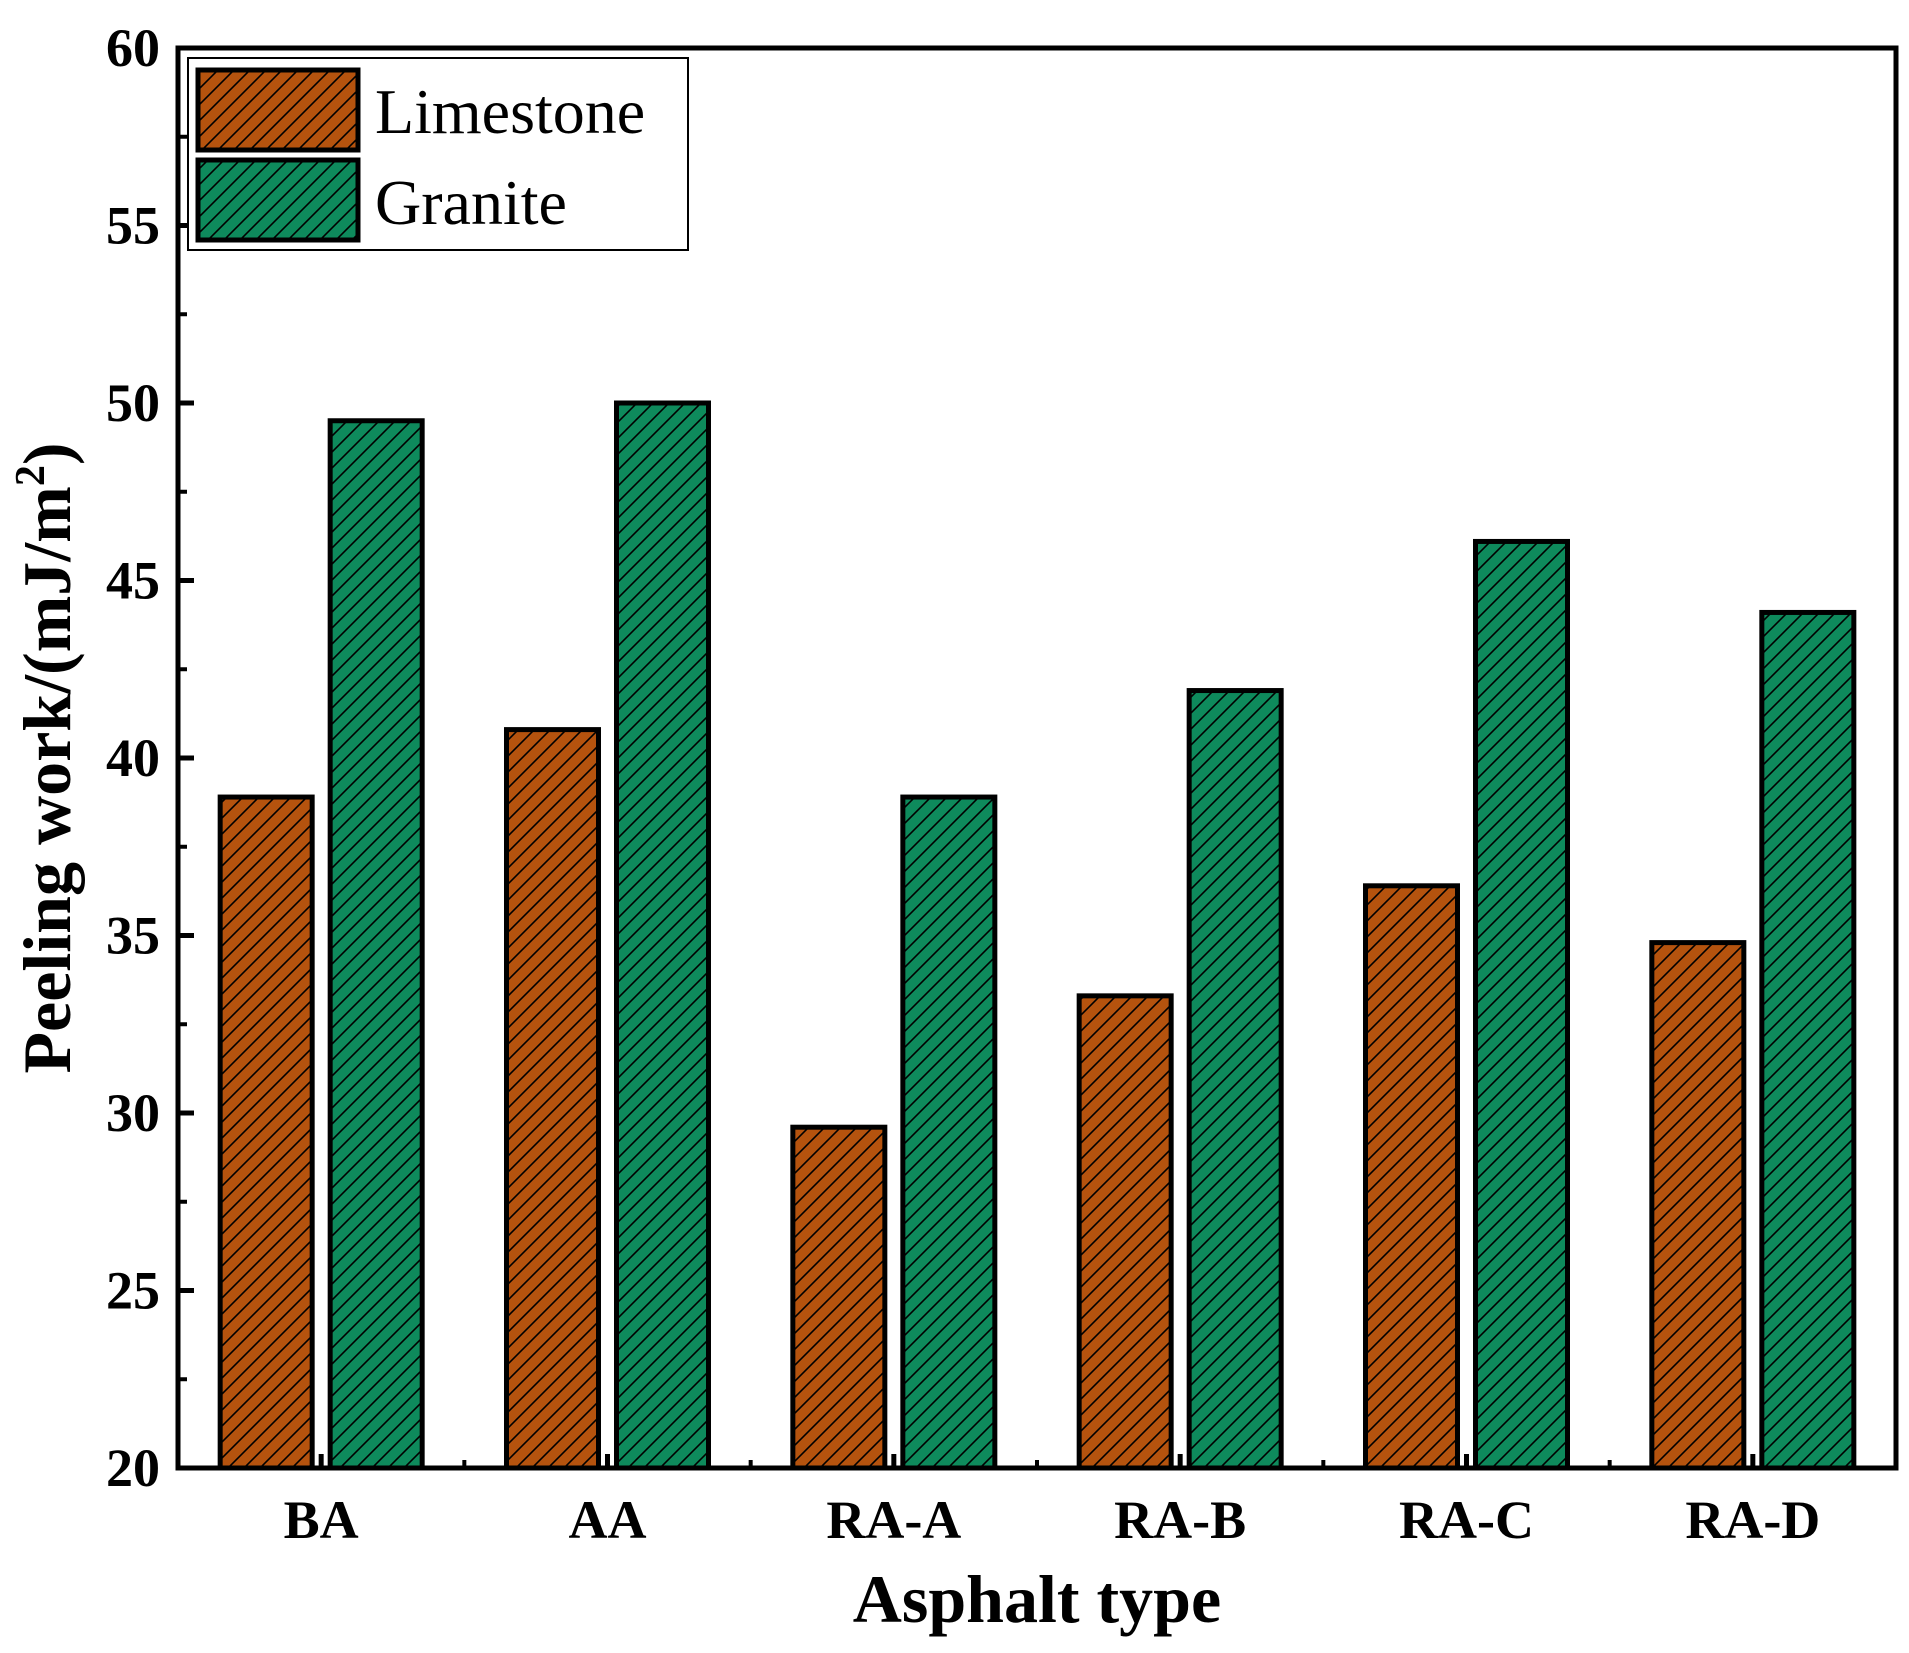 The image size is (1909, 1653). I want to click on y-axis-ticks: 20 25 30 35 40 45 50 55 60, so click(150, 758).